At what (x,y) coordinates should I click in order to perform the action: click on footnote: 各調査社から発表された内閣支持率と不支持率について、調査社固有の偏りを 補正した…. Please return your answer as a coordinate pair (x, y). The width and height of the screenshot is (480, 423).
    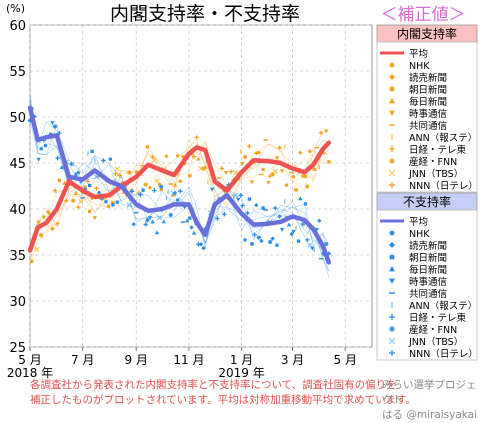
    Looking at the image, I should click on (223, 393).